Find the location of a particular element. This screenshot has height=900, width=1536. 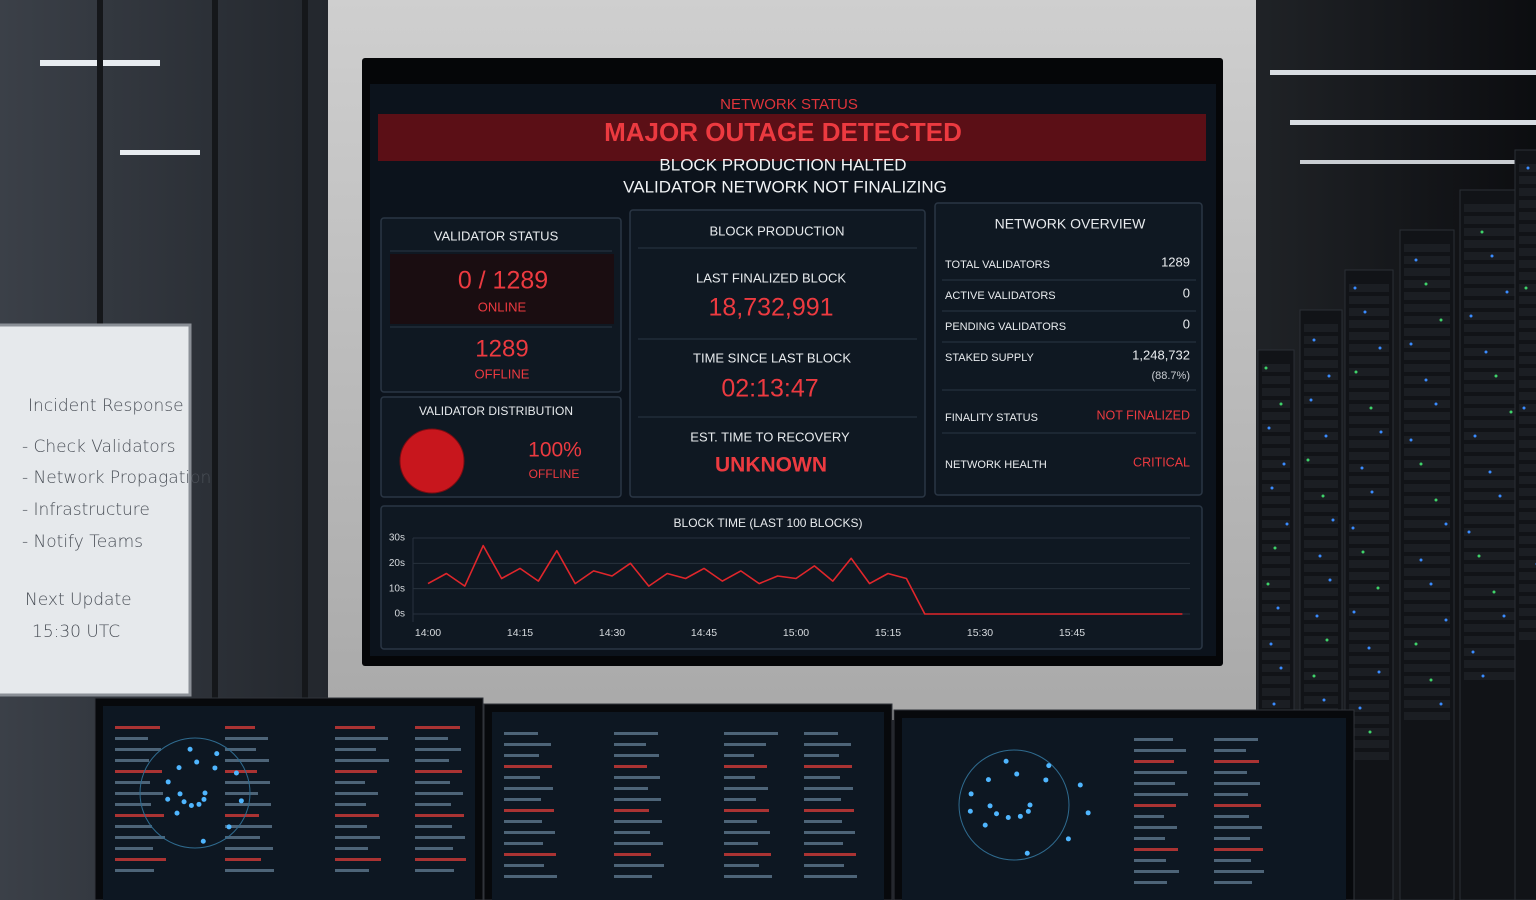

row-value: 1289 is located at coordinates (1175, 261).